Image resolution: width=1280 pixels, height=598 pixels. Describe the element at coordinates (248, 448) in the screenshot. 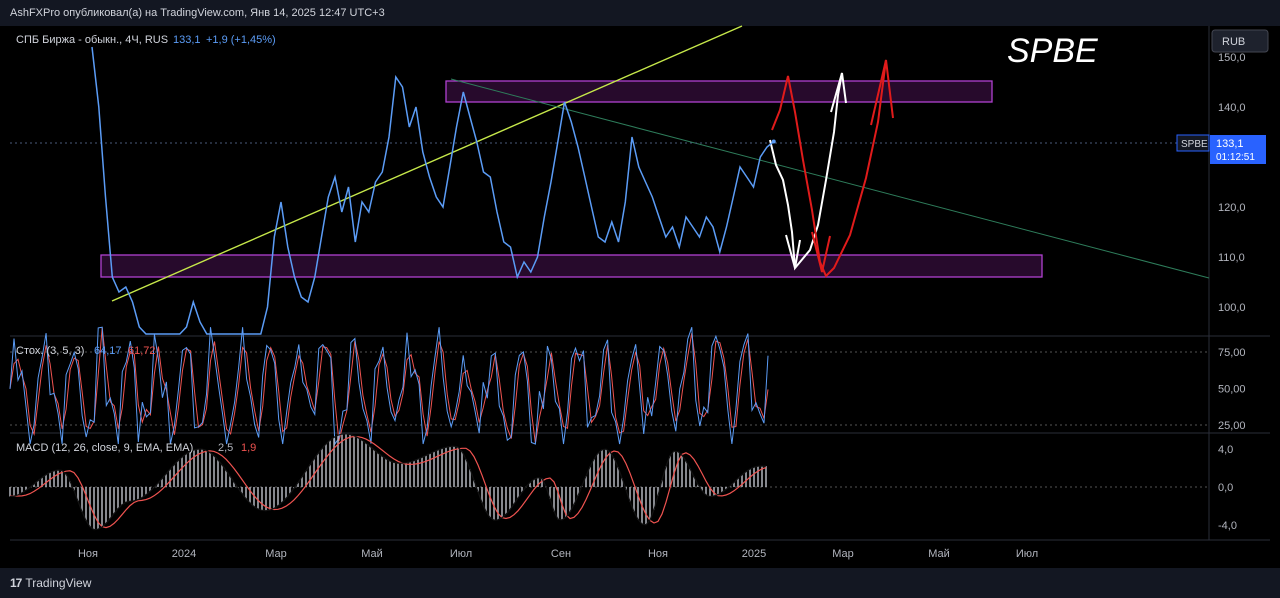

I see `signal-value: 1,9` at that location.